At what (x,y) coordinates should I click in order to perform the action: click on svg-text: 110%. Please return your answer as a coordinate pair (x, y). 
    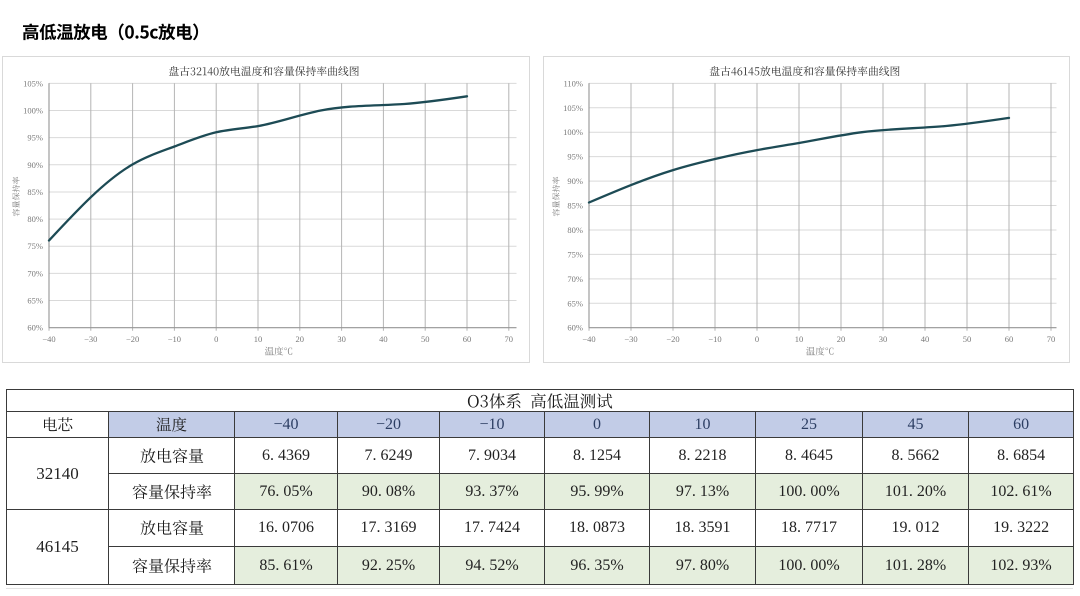
    Looking at the image, I should click on (573, 83).